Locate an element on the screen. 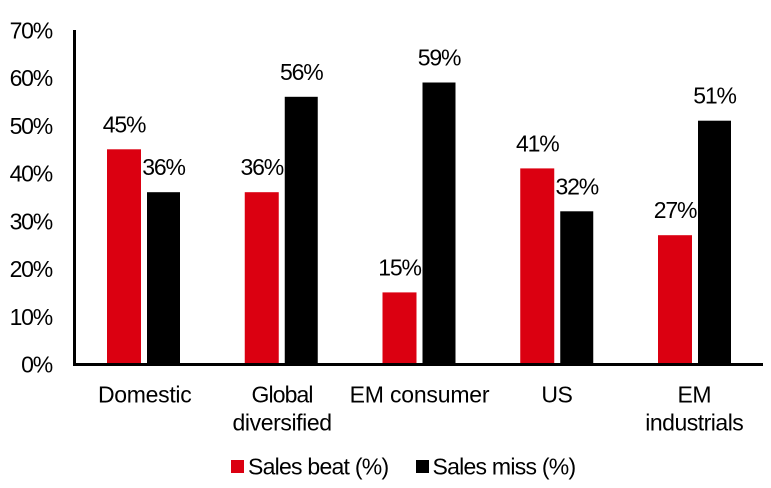 This screenshot has width=771, height=488. svg-text: EM consumer is located at coordinates (420, 394).